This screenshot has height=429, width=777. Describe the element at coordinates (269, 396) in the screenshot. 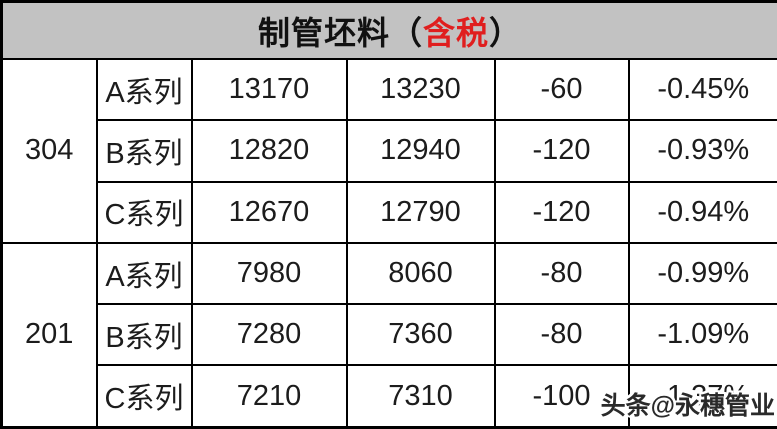

I see `current-price-cell: 7210` at that location.